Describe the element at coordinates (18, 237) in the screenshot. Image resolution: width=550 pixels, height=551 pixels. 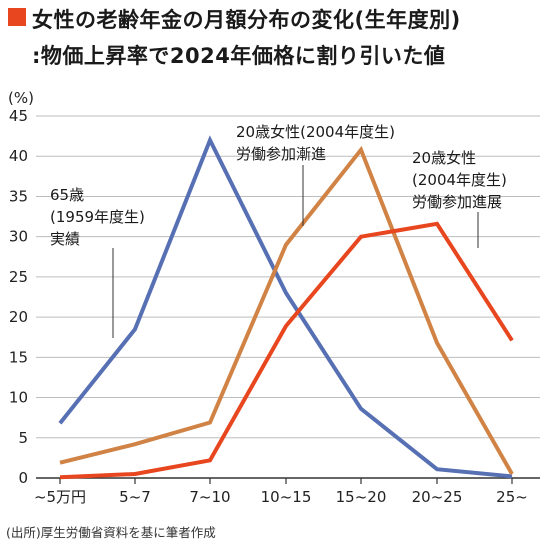
I see `y-tick-label: 30` at that location.